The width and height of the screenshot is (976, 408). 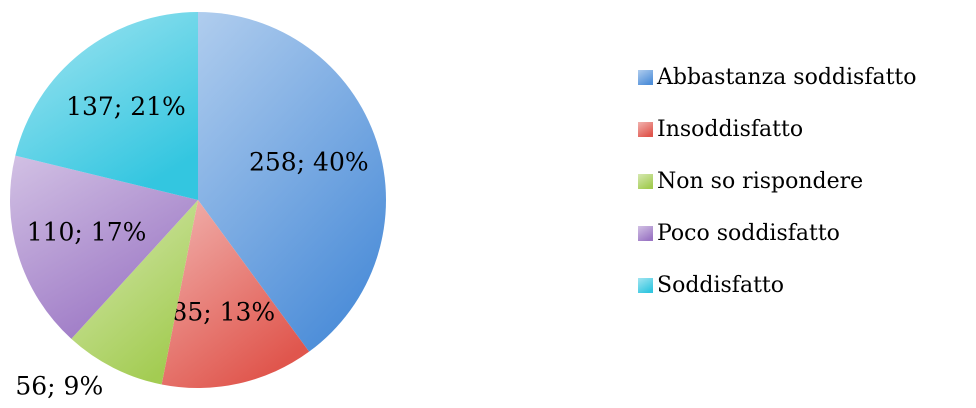 I want to click on legend-label: Soddisfatto, so click(x=720, y=285).